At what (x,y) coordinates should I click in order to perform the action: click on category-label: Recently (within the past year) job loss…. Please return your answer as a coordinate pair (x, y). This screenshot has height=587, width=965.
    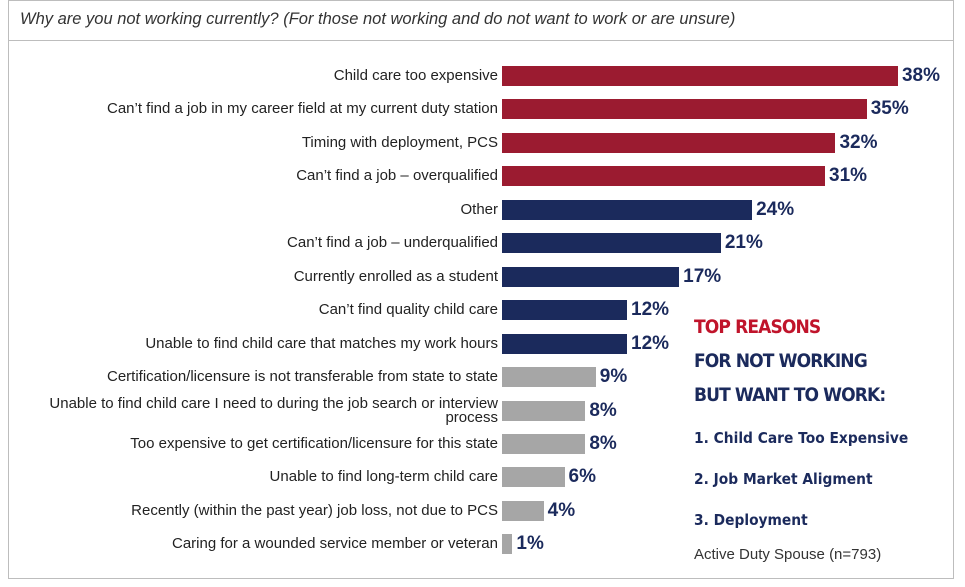
    Looking at the image, I should click on (314, 510).